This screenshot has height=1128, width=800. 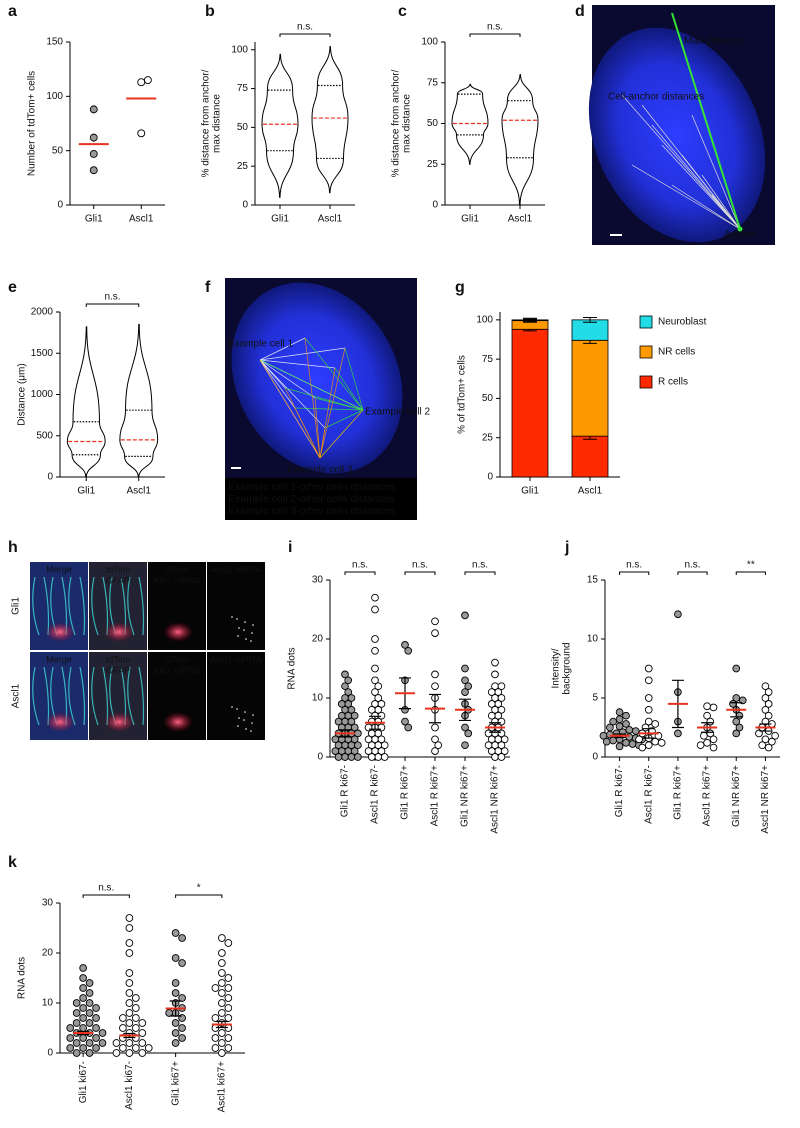 I want to click on legend-label: Example cell 2-other cells distances, so click(x=311, y=499).